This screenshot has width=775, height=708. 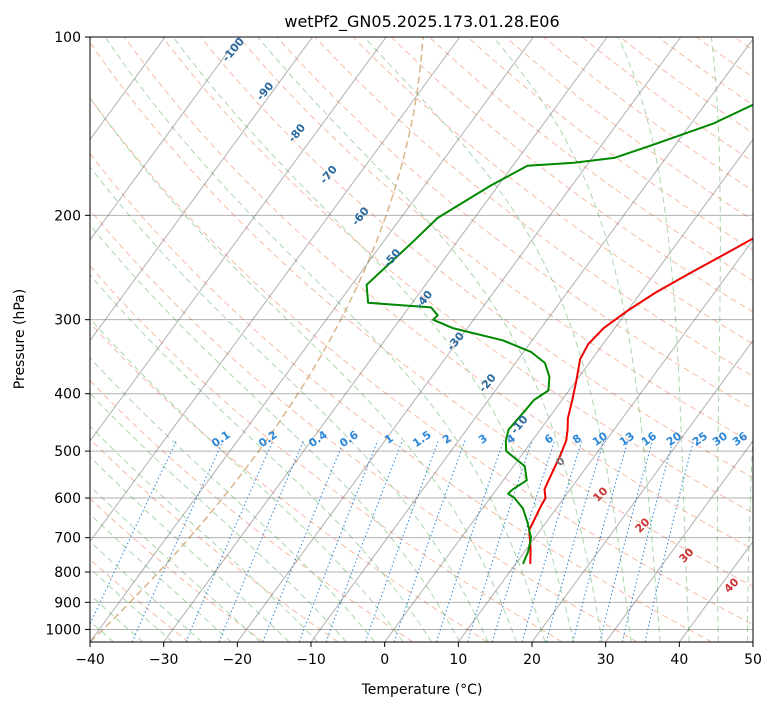 What do you see at coordinates (90, 660) in the screenshot?
I see `x-tick-label: −40` at bounding box center [90, 660].